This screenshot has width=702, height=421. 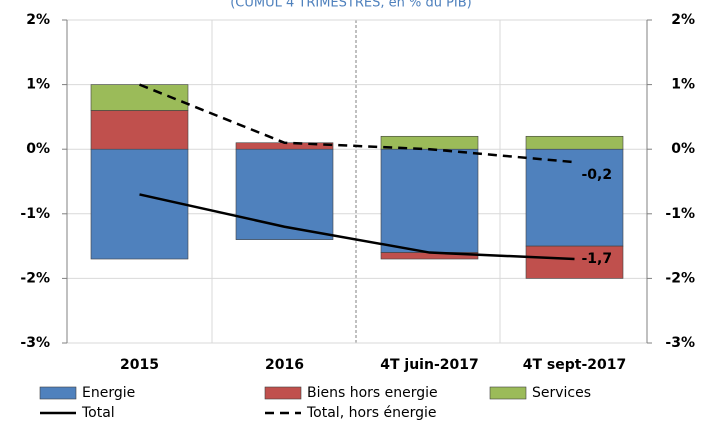 What do you see at coordinates (683, 85) in the screenshot?
I see `y2-tick-label: 1%` at bounding box center [683, 85].